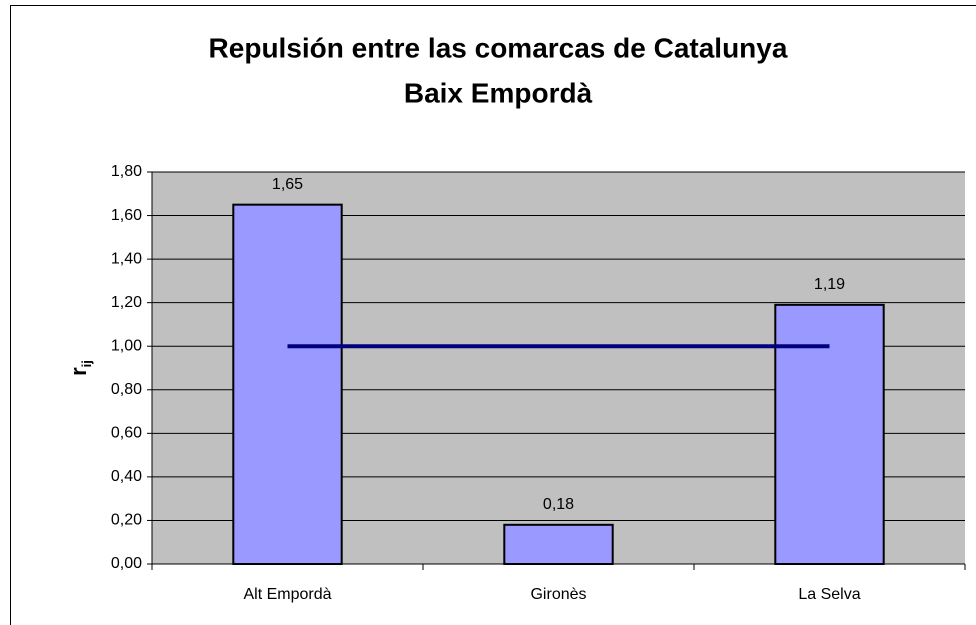  I want to click on x-tick-label: La Selva, so click(829, 594).